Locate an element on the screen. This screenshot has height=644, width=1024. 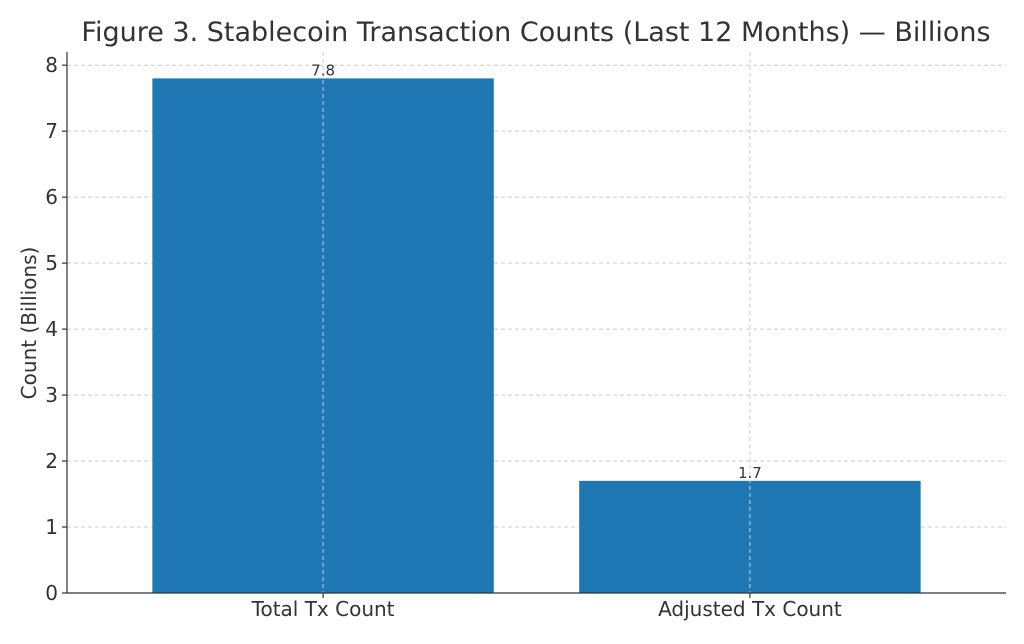
y-tick-label: 4 is located at coordinates (51, 329).